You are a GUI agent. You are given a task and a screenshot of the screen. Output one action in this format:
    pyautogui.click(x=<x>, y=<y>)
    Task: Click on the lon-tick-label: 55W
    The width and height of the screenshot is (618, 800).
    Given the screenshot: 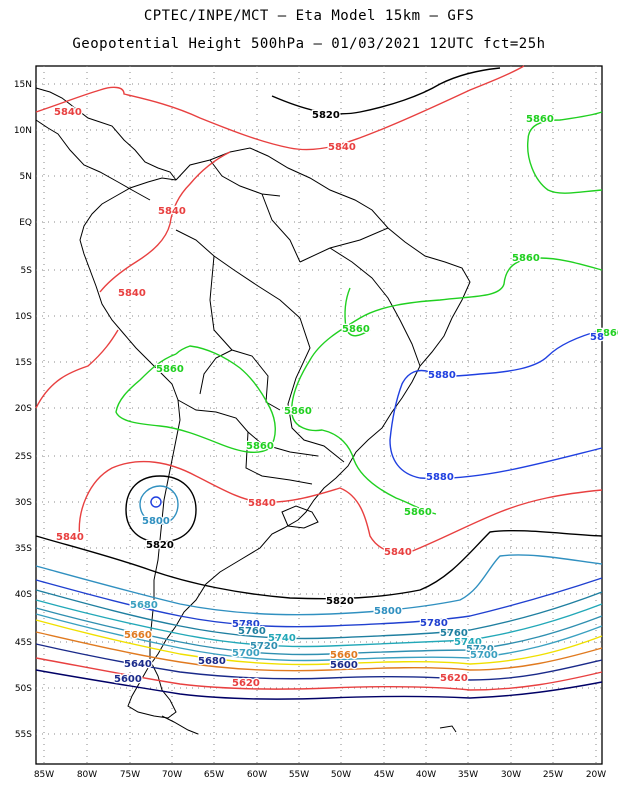 What is the action you would take?
    pyautogui.click(x=299, y=775)
    